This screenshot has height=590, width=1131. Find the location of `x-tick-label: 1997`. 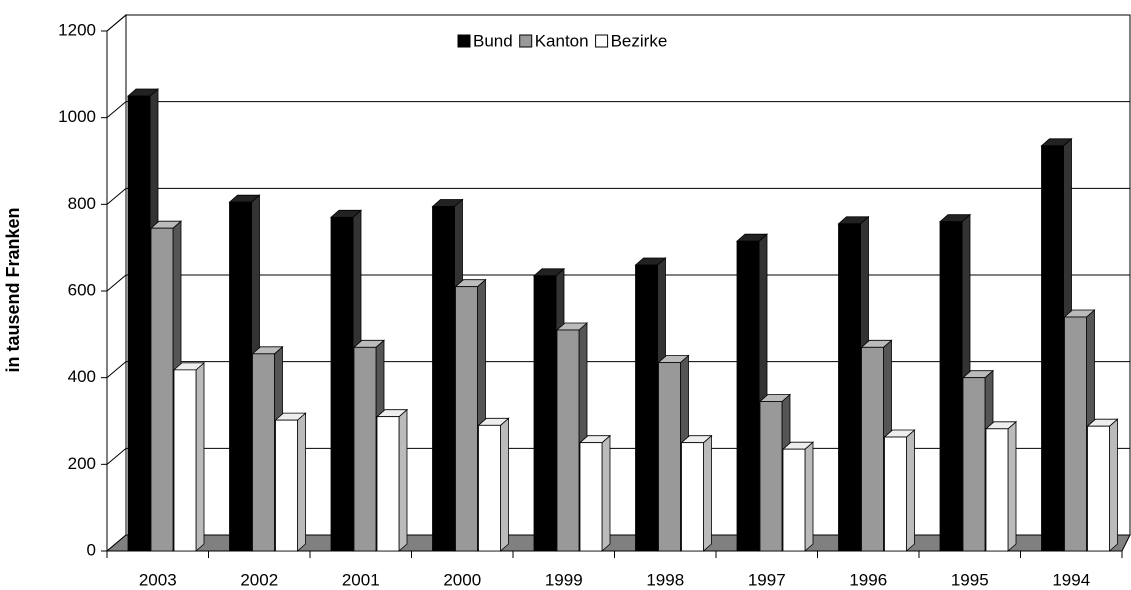

x-tick-label: 1997 is located at coordinates (767, 579).